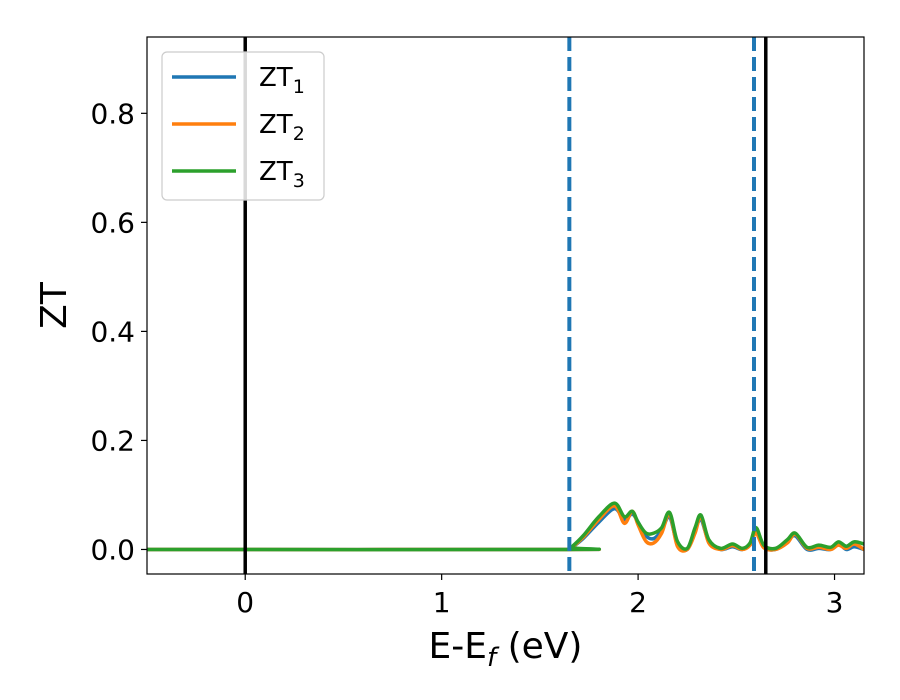 Image resolution: width=900 pixels, height=700 pixels. I want to click on x-tick-label: 1, so click(442, 602).